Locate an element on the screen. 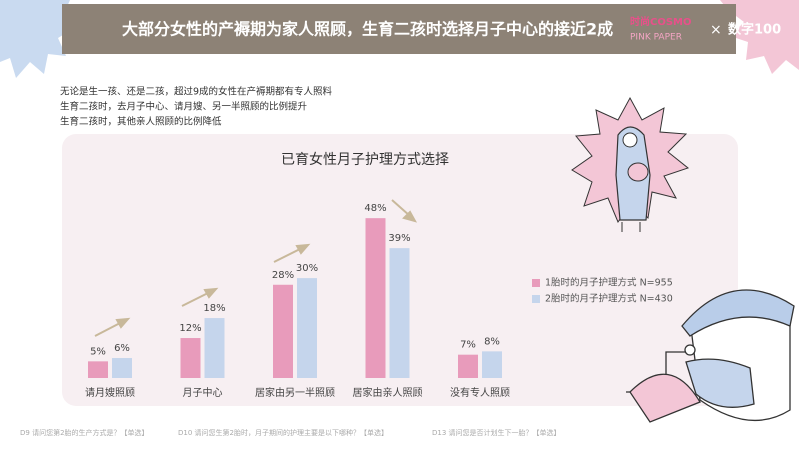 The image size is (799, 450). value-label: 39% is located at coordinates (399, 238).